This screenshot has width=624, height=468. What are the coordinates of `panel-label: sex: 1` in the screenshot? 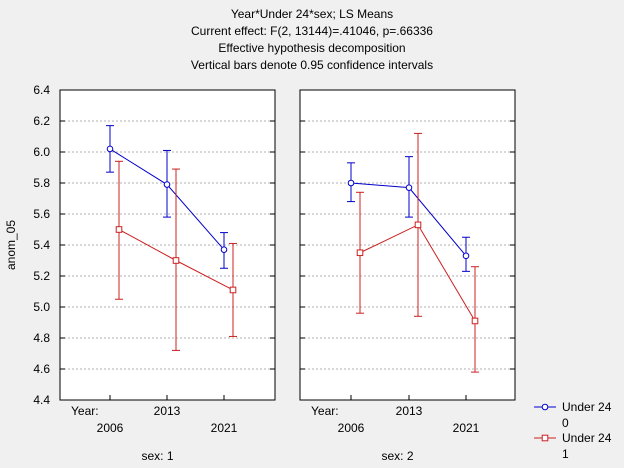 It's located at (157, 456).